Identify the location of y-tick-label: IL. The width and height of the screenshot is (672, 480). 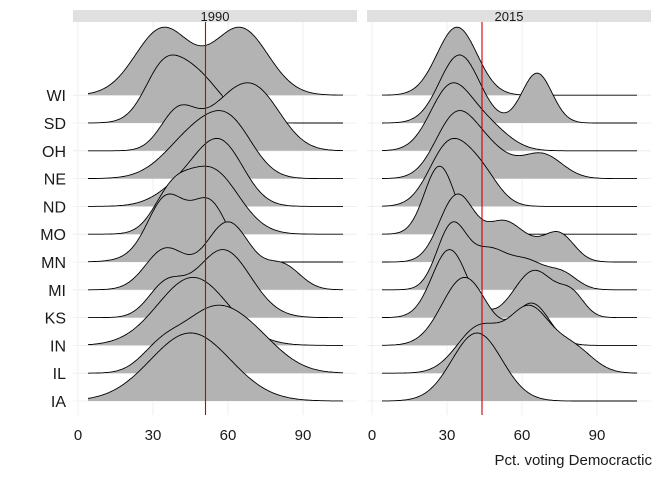
(59, 374).